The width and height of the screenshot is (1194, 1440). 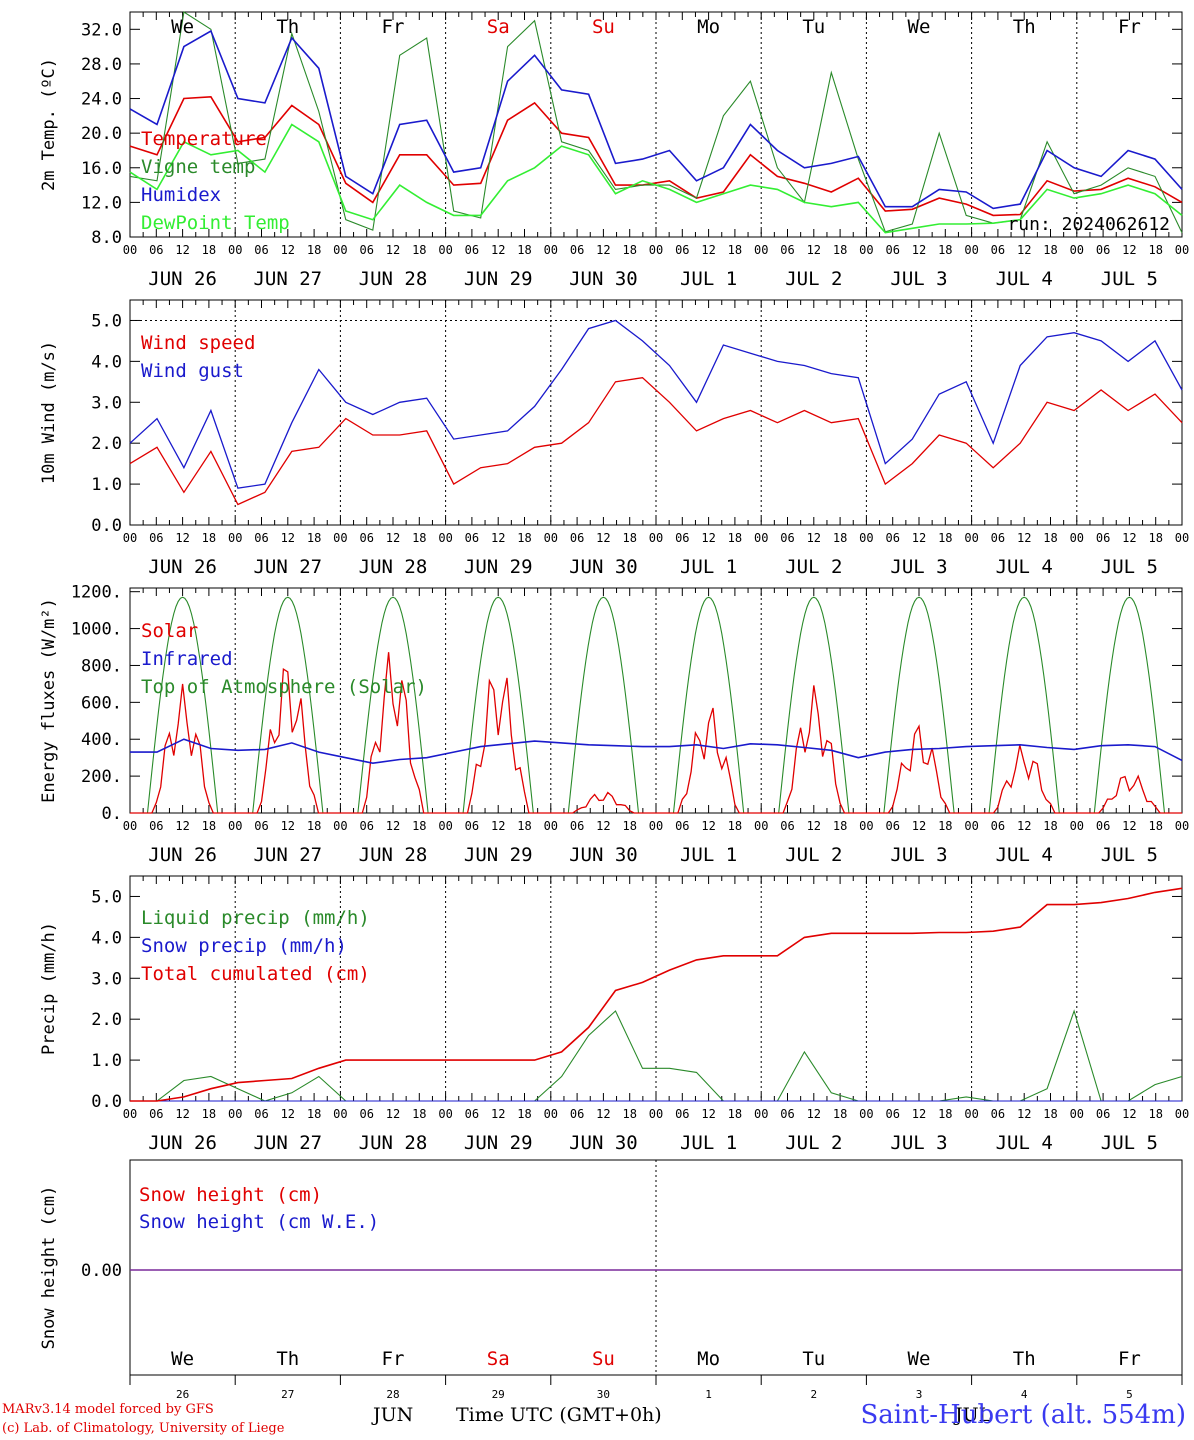 What do you see at coordinates (255, 918) in the screenshot?
I see `legend-entry: Liquid precip (mm/h)` at bounding box center [255, 918].